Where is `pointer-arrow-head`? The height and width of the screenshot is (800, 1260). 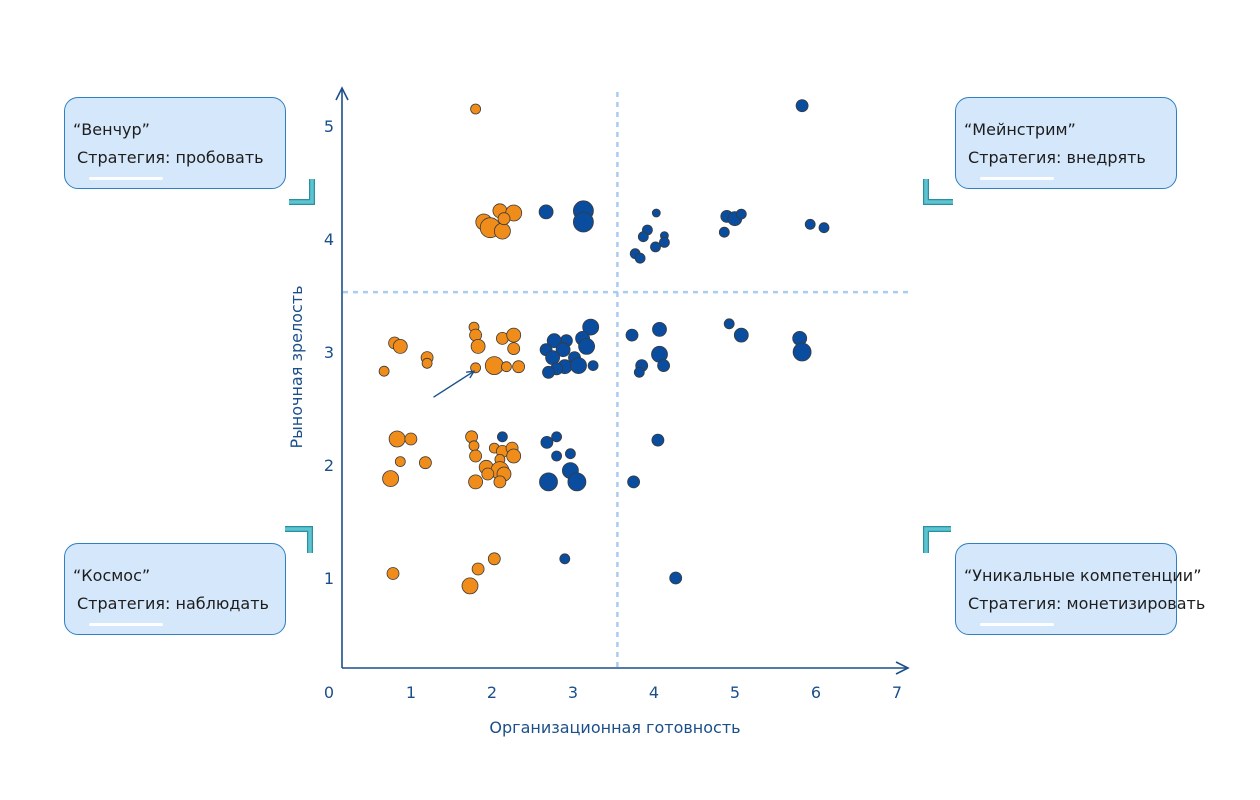 pointer-arrow-head is located at coordinates (471, 374).